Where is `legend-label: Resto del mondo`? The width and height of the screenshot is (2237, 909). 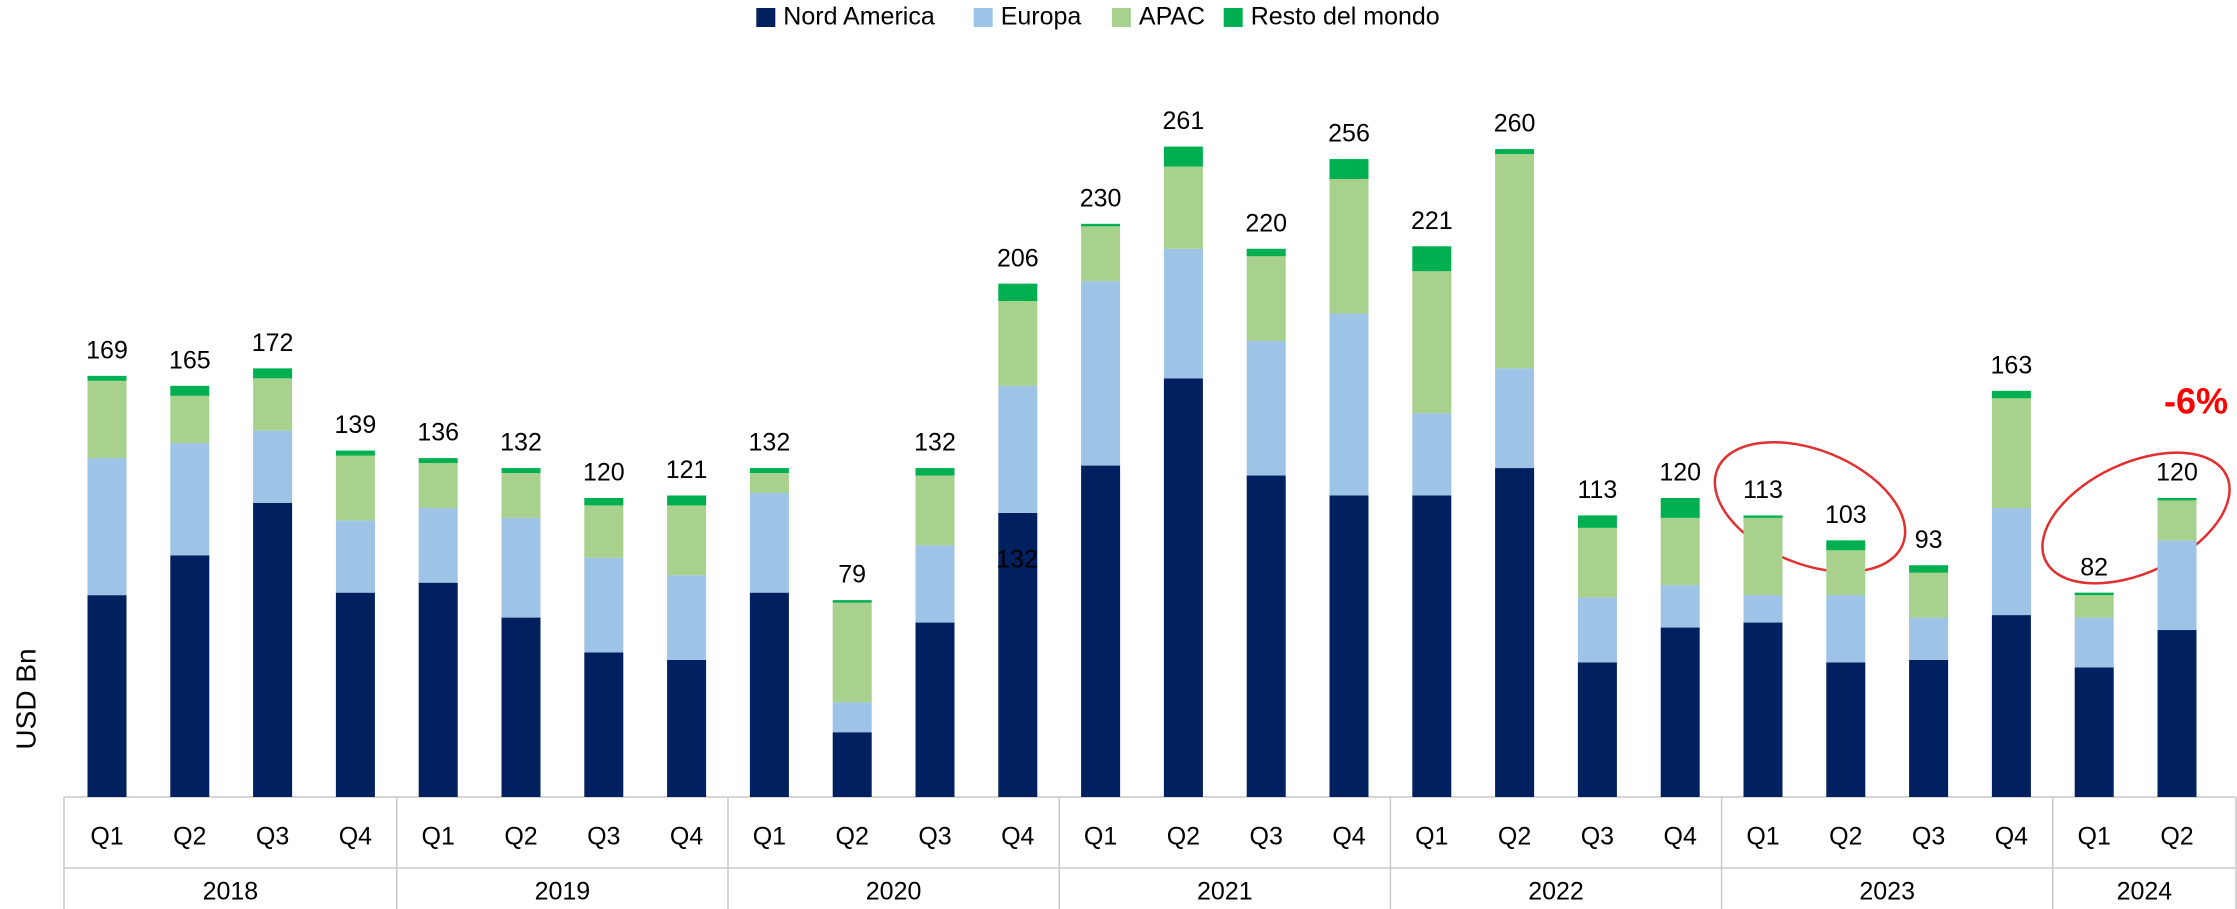
legend-label: Resto del mondo is located at coordinates (1345, 17).